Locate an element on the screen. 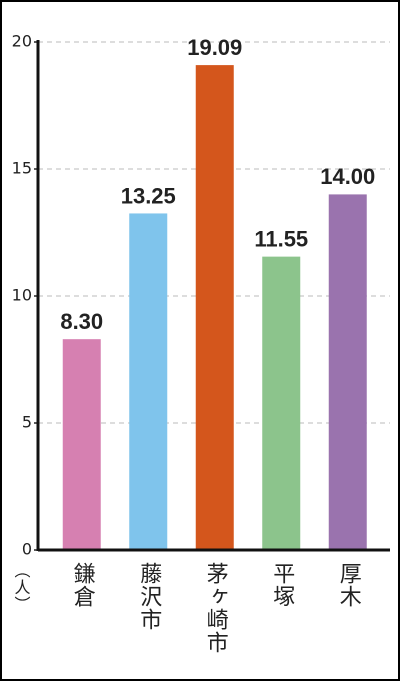 The width and height of the screenshot is (400, 681). value-label: 19.09 is located at coordinates (214, 47).